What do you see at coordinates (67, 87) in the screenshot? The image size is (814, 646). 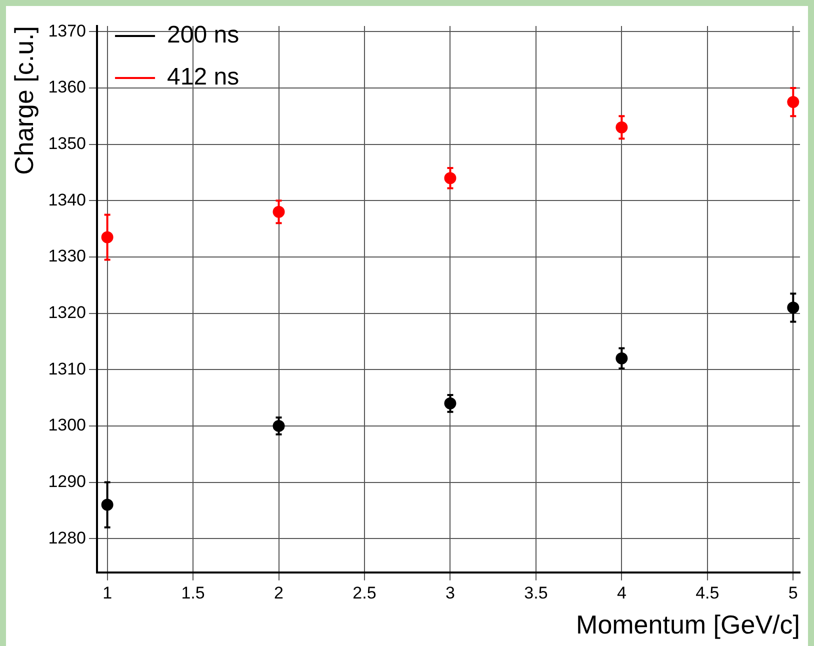 I see `y-tick-label: 1360` at bounding box center [67, 87].